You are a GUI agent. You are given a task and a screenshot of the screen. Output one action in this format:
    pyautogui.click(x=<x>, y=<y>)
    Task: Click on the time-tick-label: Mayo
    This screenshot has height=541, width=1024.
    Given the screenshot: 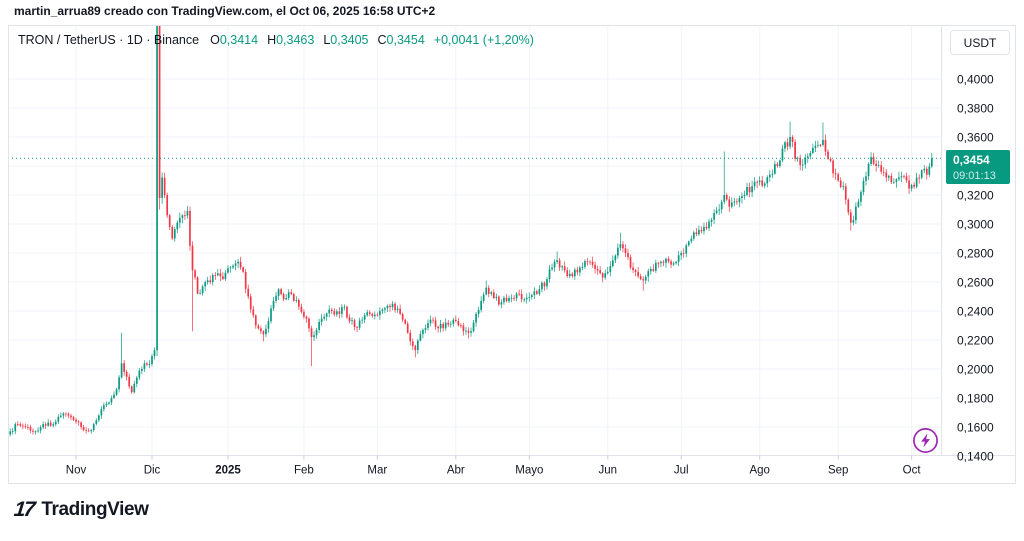 What is the action you would take?
    pyautogui.click(x=529, y=471)
    